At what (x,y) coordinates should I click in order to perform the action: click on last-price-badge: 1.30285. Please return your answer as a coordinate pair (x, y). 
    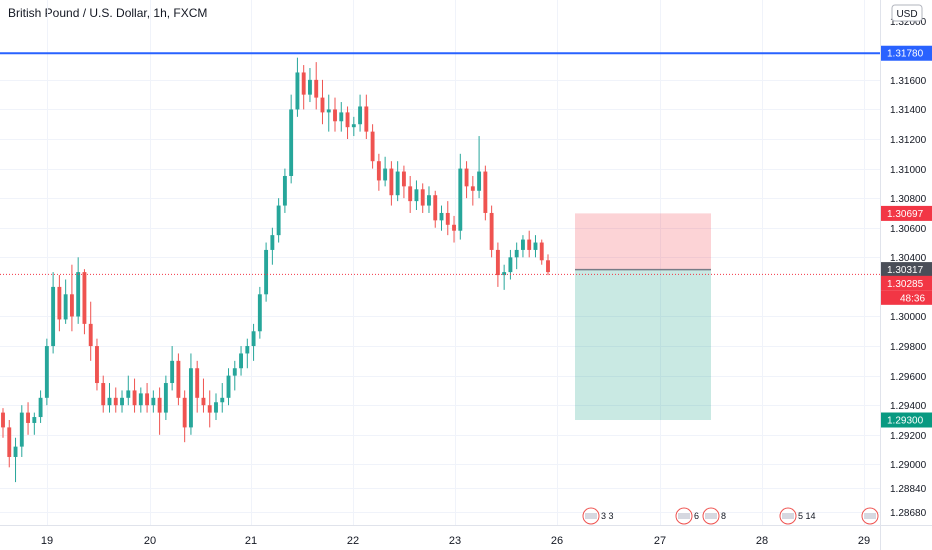
    Looking at the image, I should click on (906, 283).